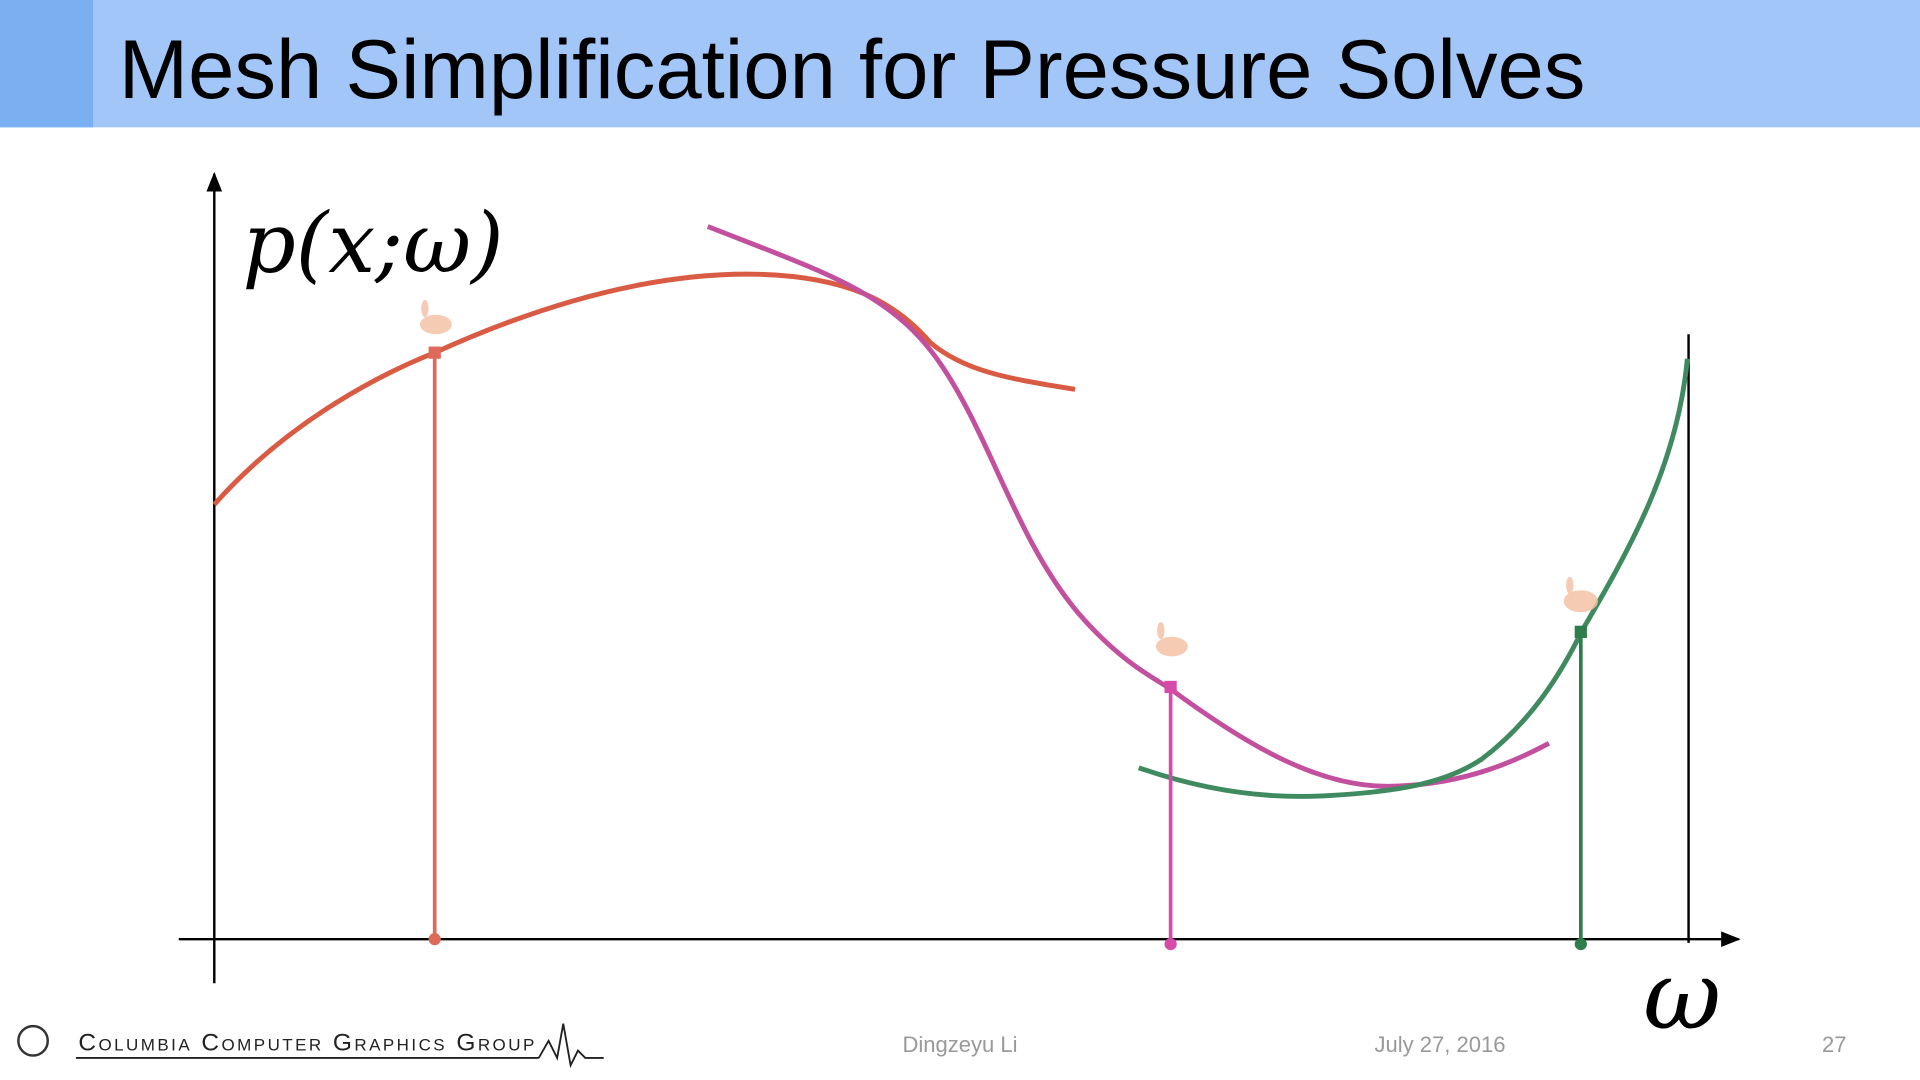 This screenshot has height=1080, width=1920. What do you see at coordinates (959, 1044) in the screenshot?
I see `footer-author: Dingzeyu Li` at bounding box center [959, 1044].